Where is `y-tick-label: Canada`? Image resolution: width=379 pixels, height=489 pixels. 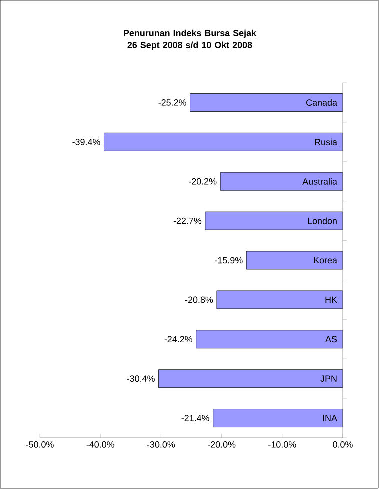
y-tick-label: Canada is located at coordinates (322, 102).